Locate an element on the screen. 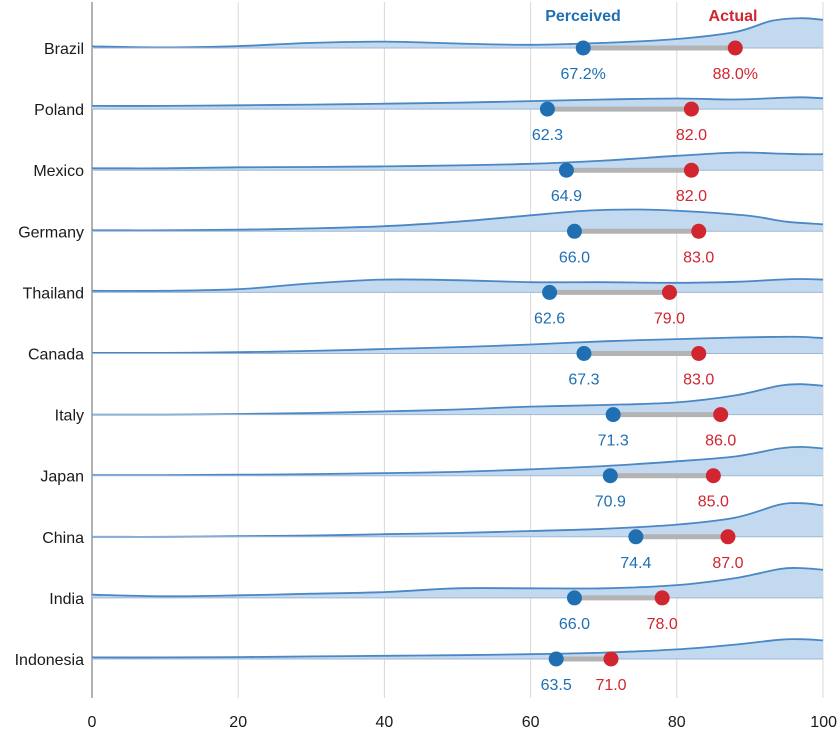 The height and width of the screenshot is (733, 839). legend-actual: Actual is located at coordinates (733, 16).